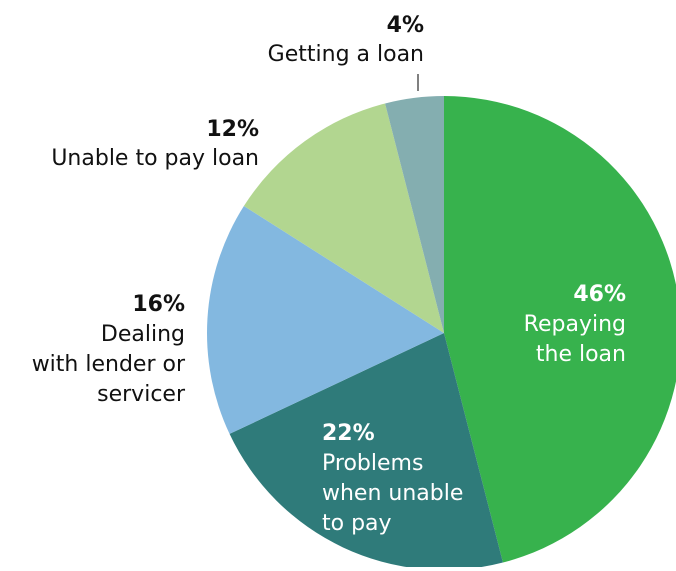 This screenshot has height=571, width=676. Describe the element at coordinates (348, 433) in the screenshot. I see `slice-percent-label: 22%` at that location.